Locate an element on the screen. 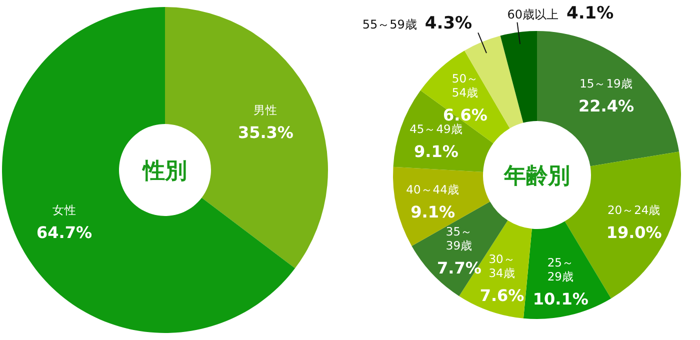 The width and height of the screenshot is (700, 340). slice-label: 50～54歳 is located at coordinates (465, 86).